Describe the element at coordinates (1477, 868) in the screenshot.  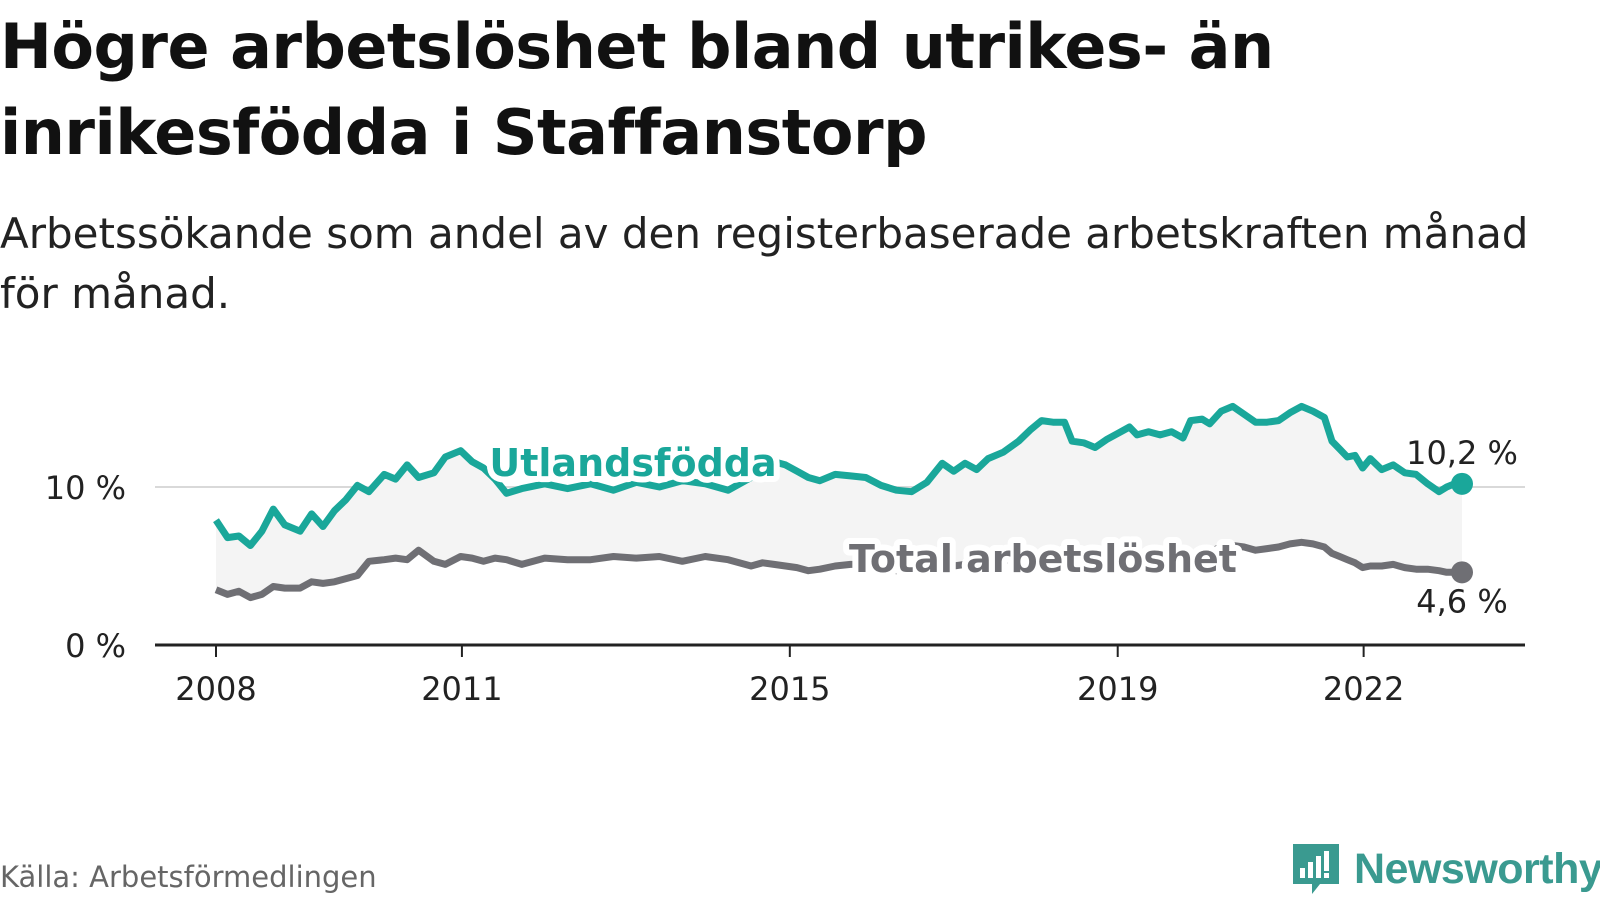
I see `brand-name: Newsworthy` at that location.